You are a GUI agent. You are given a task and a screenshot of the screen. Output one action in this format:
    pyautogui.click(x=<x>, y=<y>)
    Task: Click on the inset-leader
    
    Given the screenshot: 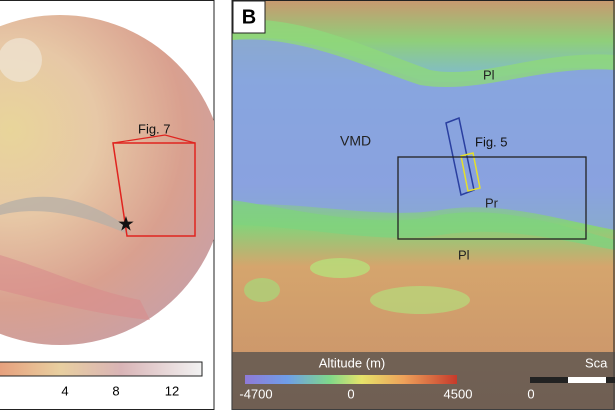 What is the action you would take?
    pyautogui.click(x=154, y=139)
    